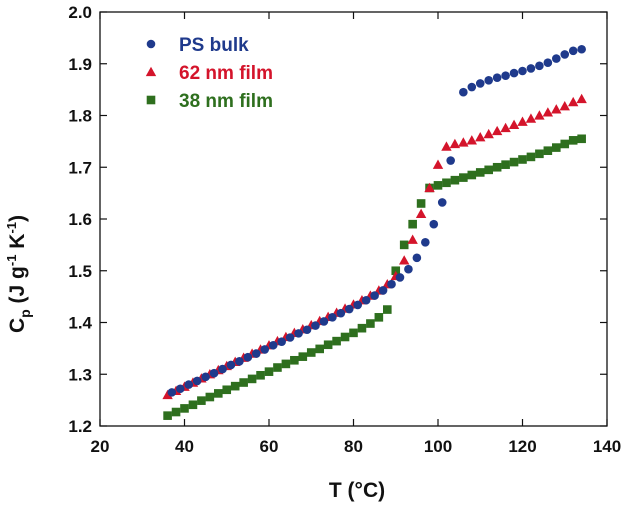  What do you see at coordinates (80, 12) in the screenshot?
I see `y-tick-label: 2.0` at bounding box center [80, 12].